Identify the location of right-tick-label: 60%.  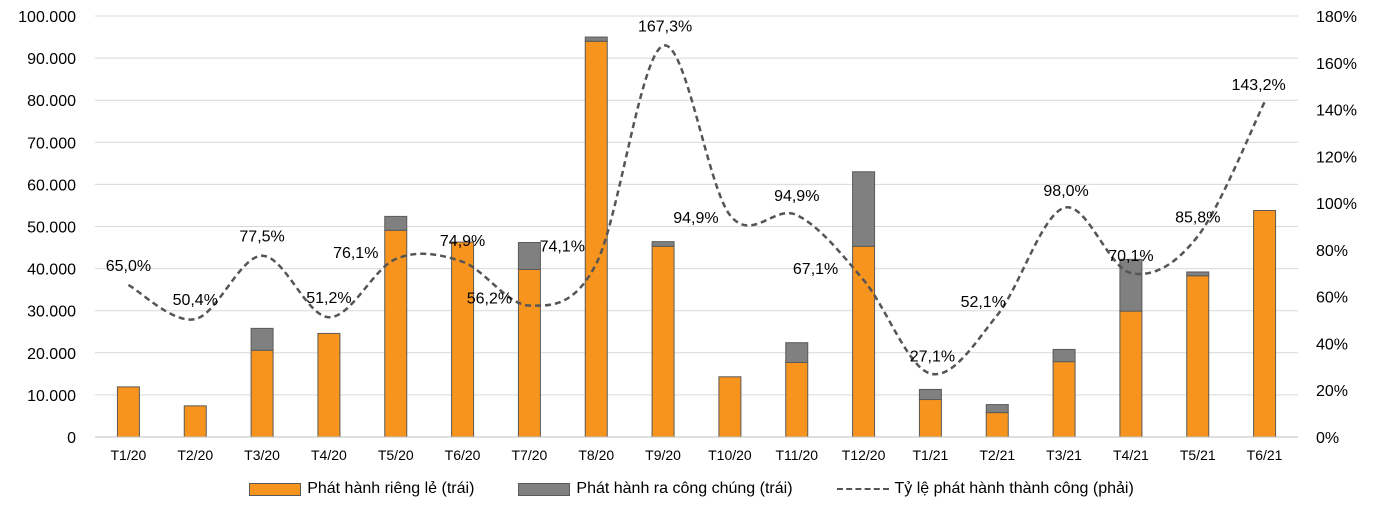
(1332, 298).